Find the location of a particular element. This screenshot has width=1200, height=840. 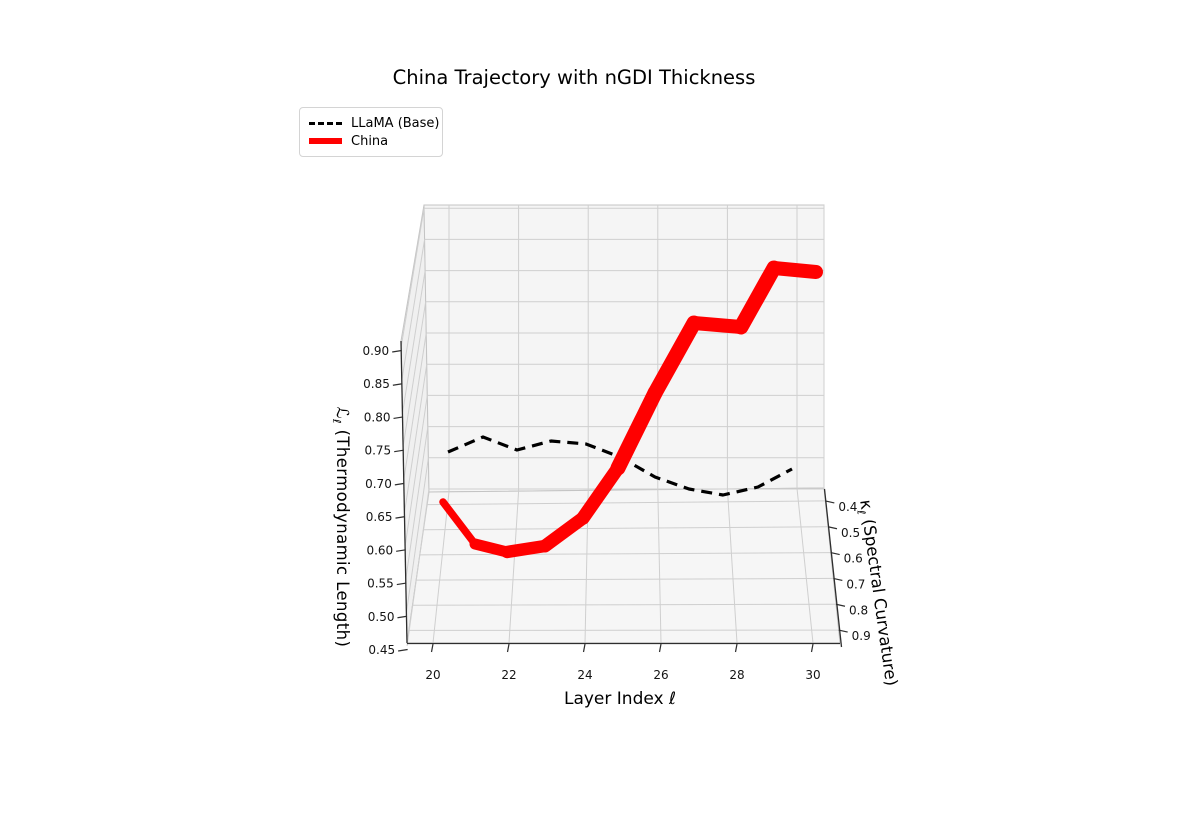

legend: LLaMA (Base) China is located at coordinates (371, 132).